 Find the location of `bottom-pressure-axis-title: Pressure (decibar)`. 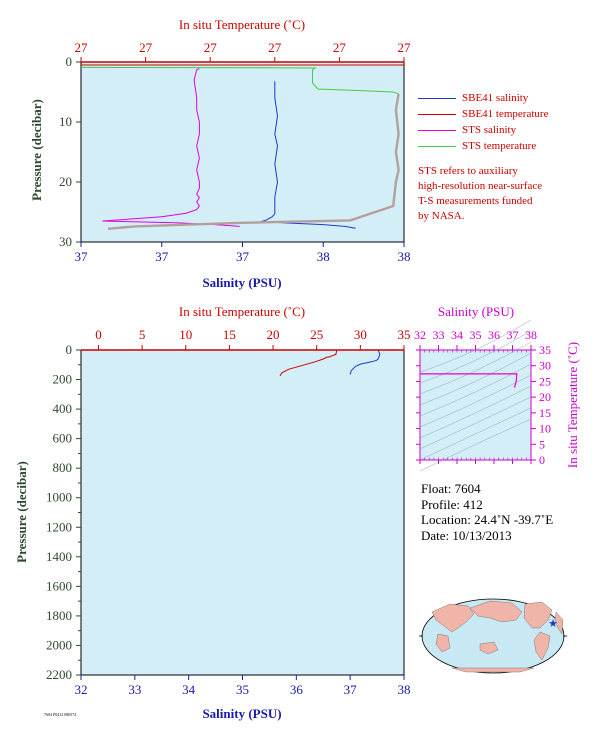

bottom-pressure-axis-title: Pressure (decibar) is located at coordinates (21, 512).